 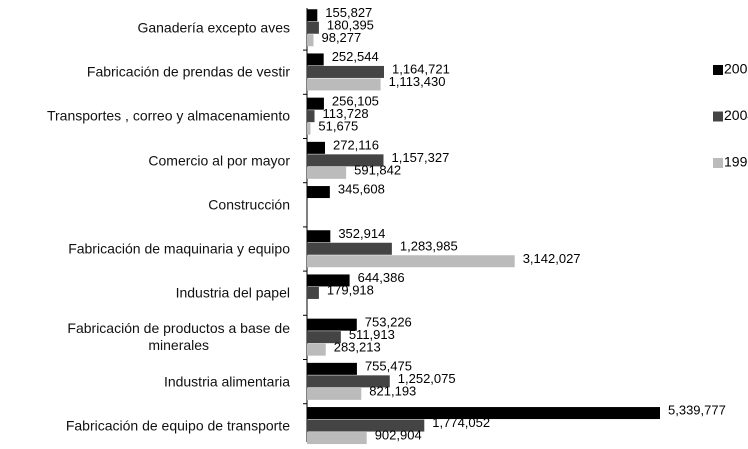 What do you see at coordinates (179, 248) in the screenshot?
I see `category-label: Fabricación de maquinaria y equipo` at bounding box center [179, 248].